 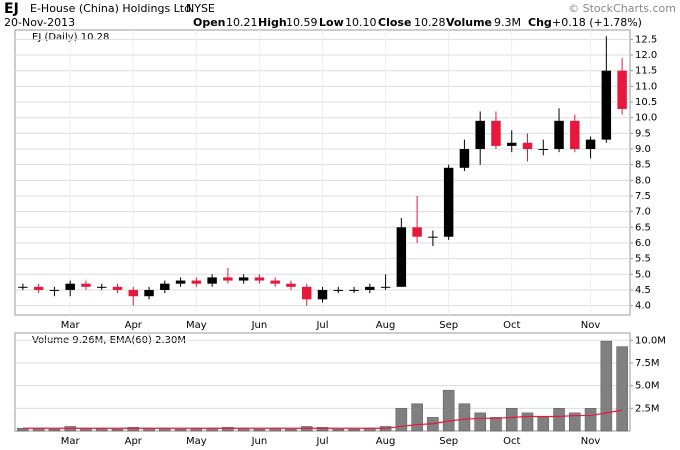 What do you see at coordinates (272, 22) in the screenshot?
I see `high-label: High` at bounding box center [272, 22].